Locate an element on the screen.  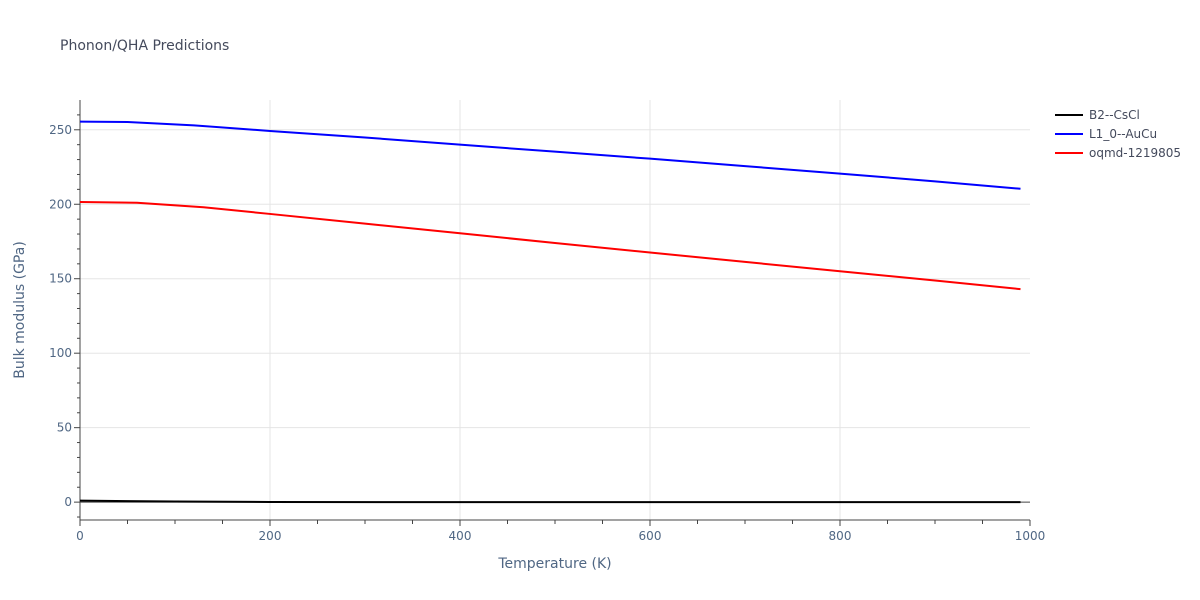
y-tick-label: 0 is located at coordinates (68, 502).